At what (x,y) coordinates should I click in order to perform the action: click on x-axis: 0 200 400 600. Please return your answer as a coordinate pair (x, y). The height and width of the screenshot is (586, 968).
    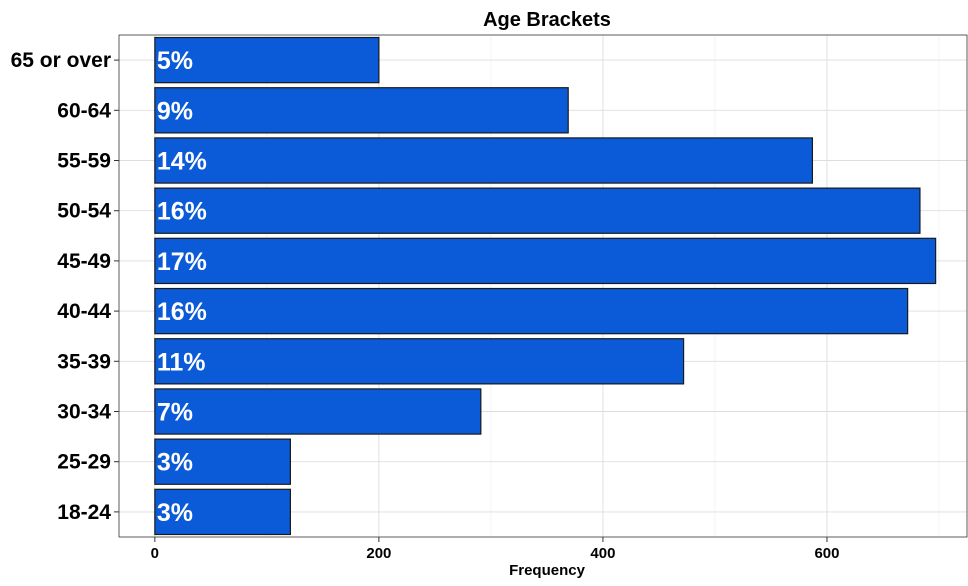
    Looking at the image, I should click on (495, 549).